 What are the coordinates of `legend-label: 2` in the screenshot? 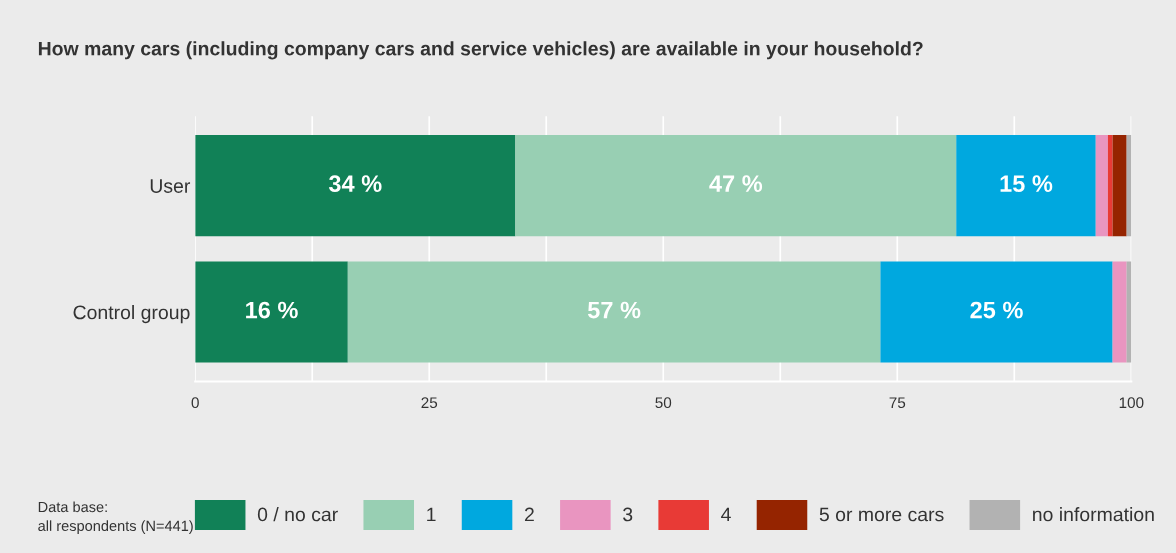 It's located at (529, 514).